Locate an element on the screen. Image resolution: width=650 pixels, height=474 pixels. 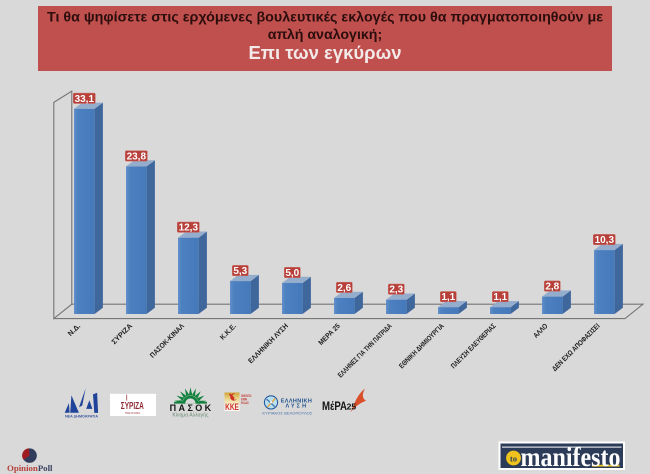
svg-text: 5,0 is located at coordinates (292, 273).